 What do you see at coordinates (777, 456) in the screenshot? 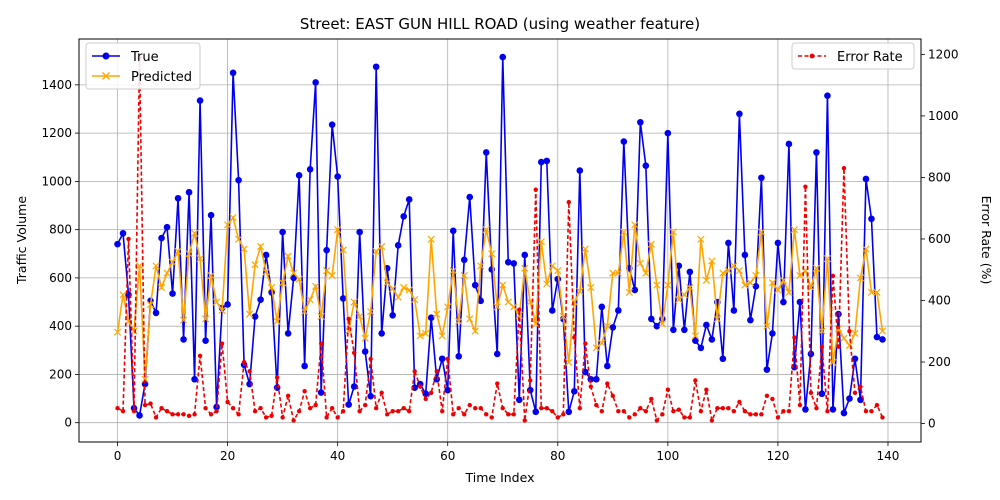
I see `x-tick-label: 120` at bounding box center [777, 456].